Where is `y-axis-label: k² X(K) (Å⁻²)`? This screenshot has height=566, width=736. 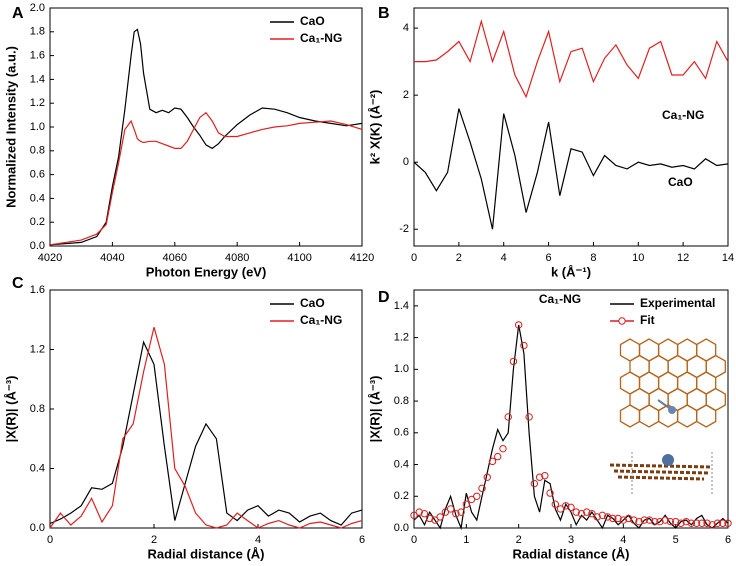
y-axis-label: k² X(K) (Å⁻²) is located at coordinates (374, 127).